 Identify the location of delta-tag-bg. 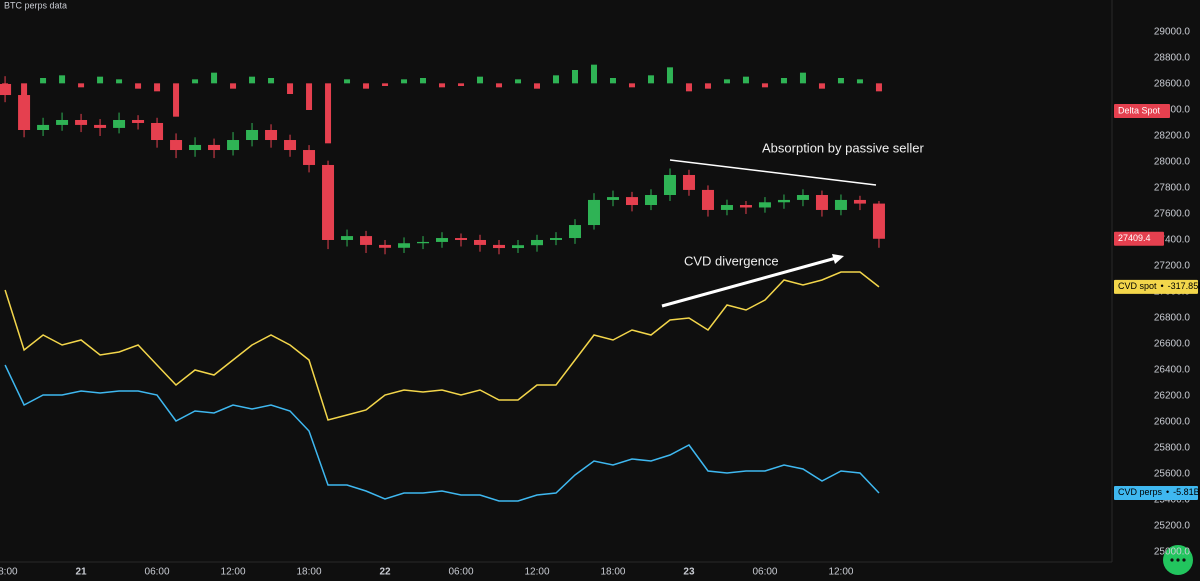
(1142, 111).